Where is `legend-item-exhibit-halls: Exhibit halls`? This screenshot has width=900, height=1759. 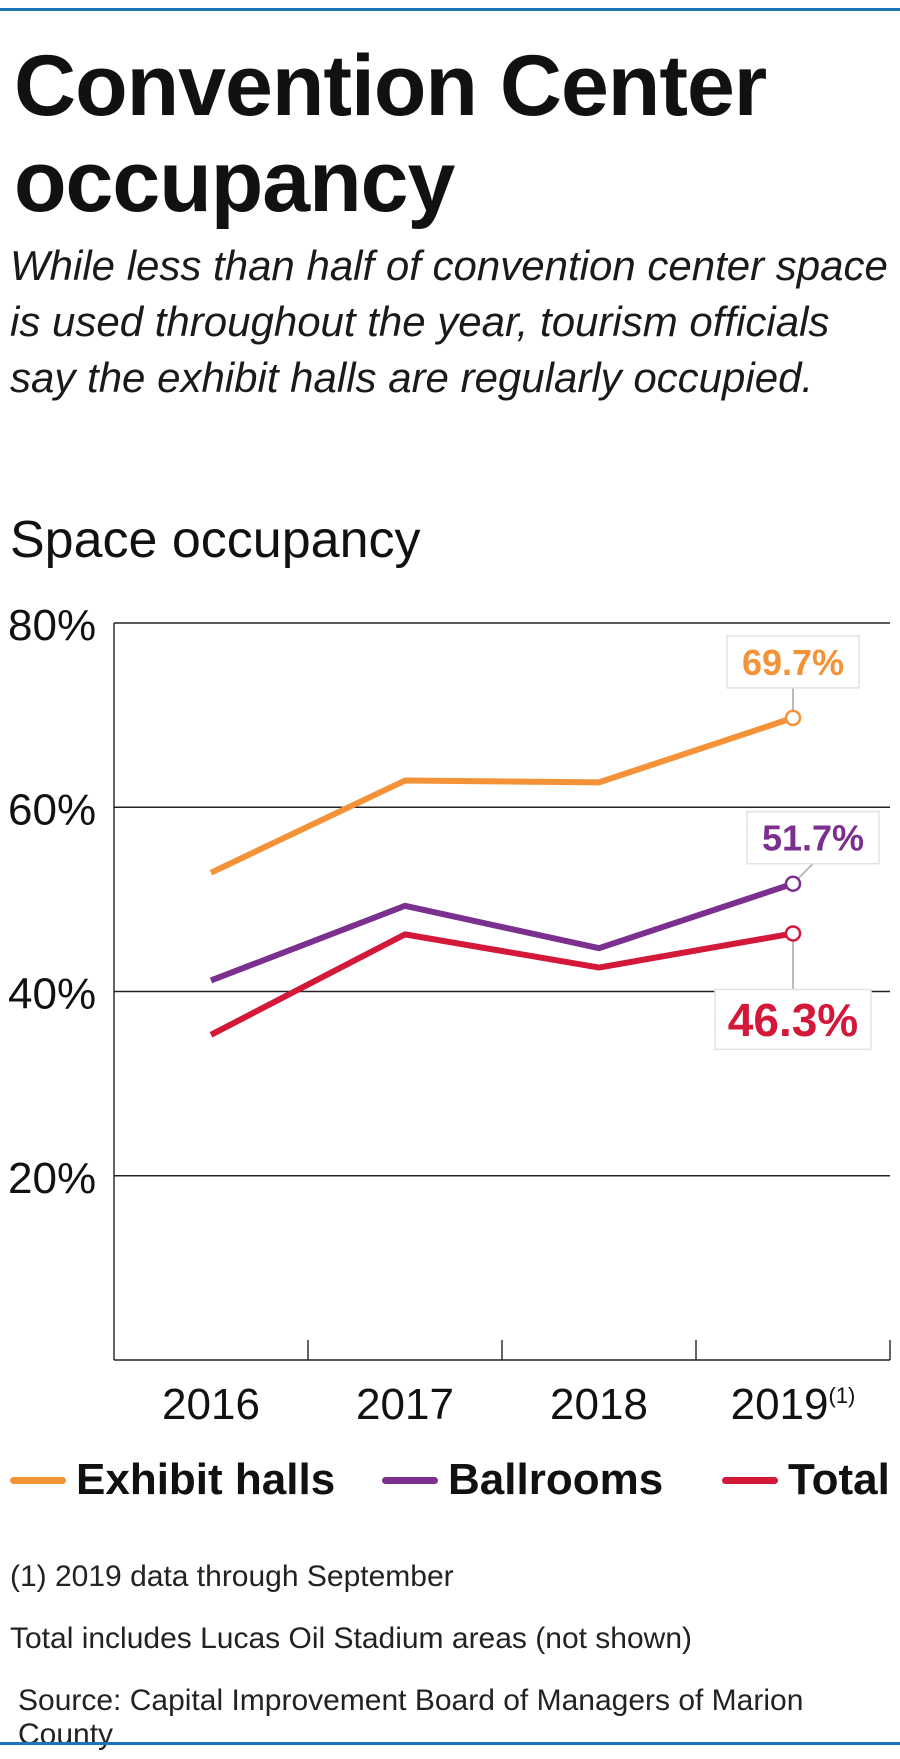
legend-item-exhibit-halls: Exhibit halls is located at coordinates (172, 1480).